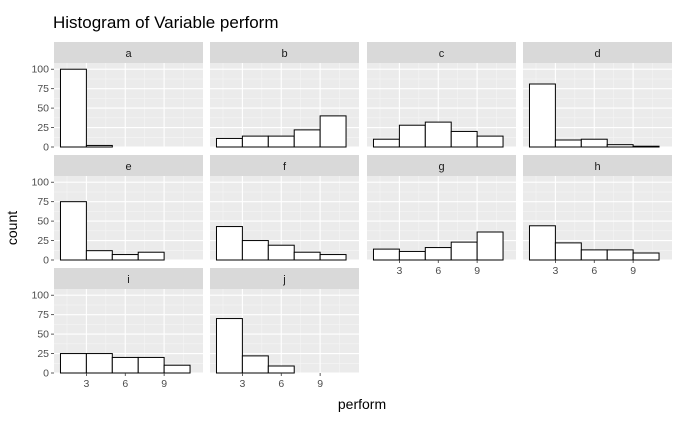 This screenshot has height=439, width=679. I want to click on facet-strip-label: f, so click(285, 167).